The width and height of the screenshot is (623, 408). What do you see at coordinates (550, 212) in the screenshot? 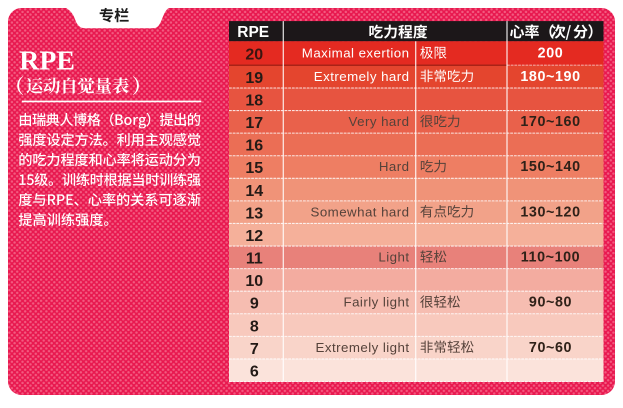
I see `svg-text: 130~120` at bounding box center [550, 212].